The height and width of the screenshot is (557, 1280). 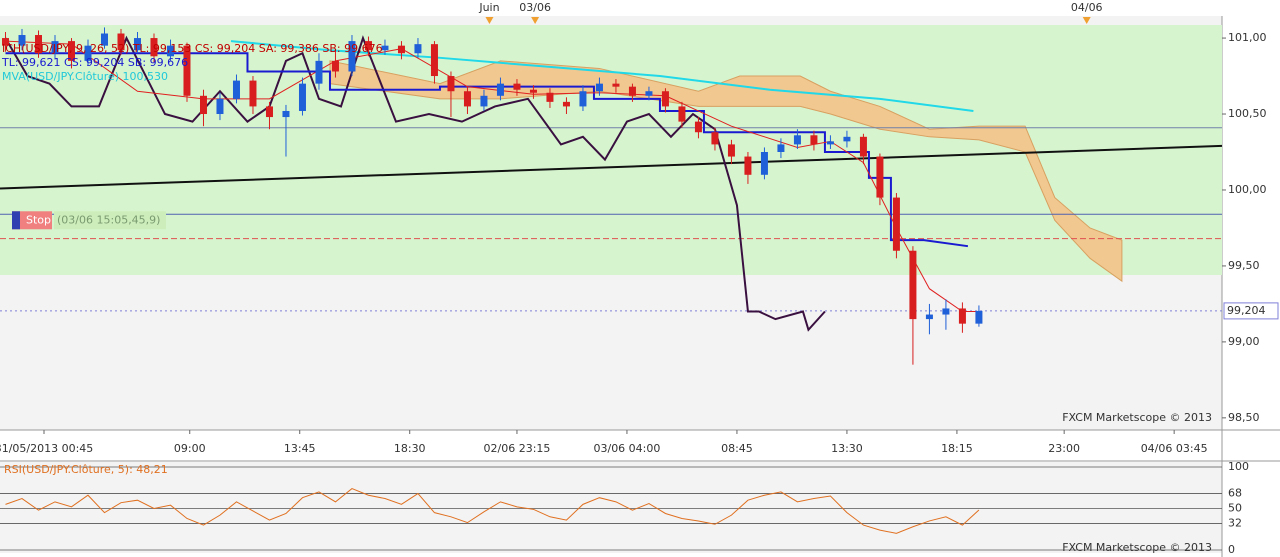 I want to click on x-tick-label: 08:45, so click(x=737, y=448).